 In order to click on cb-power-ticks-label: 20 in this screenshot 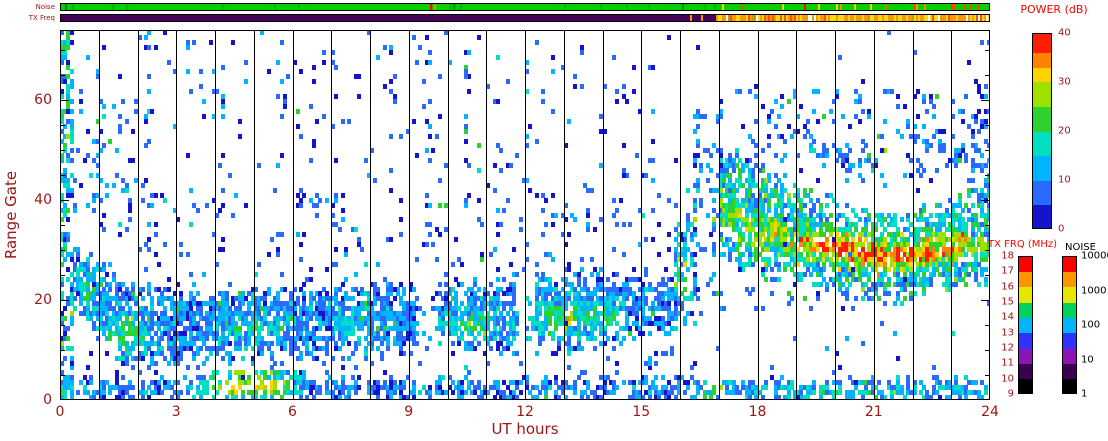, I will do `click(1064, 131)`.